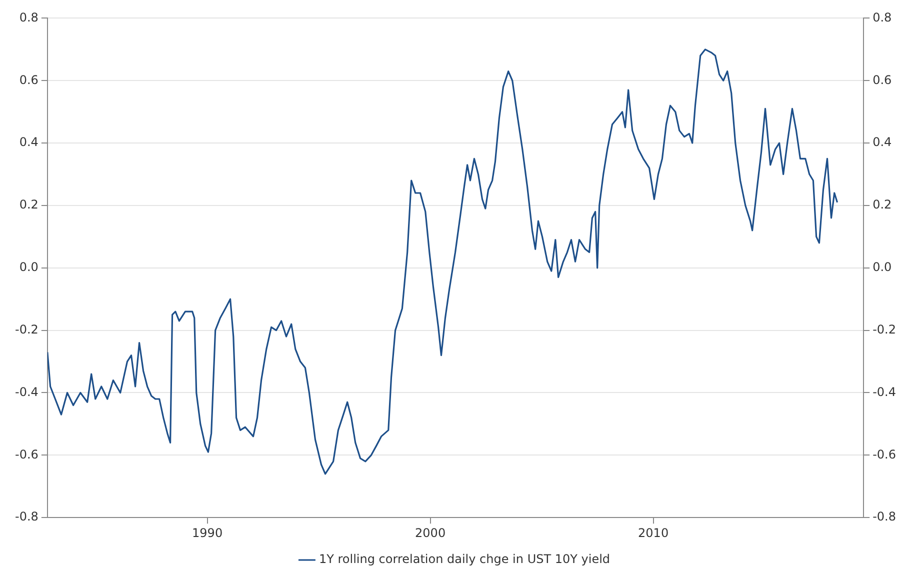  I want to click on y-tick-label: 0.0, so click(28, 267).